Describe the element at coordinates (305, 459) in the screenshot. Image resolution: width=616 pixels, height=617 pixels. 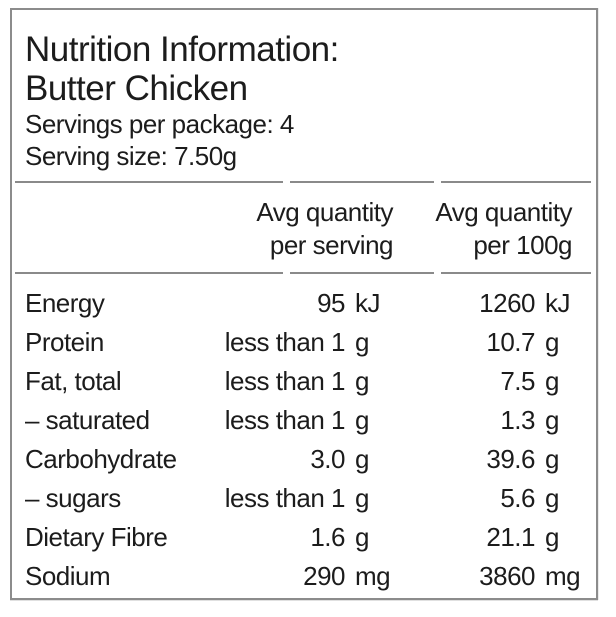
I see `table-row: Carbohydrate 3.0 g 39.6 g` at that location.